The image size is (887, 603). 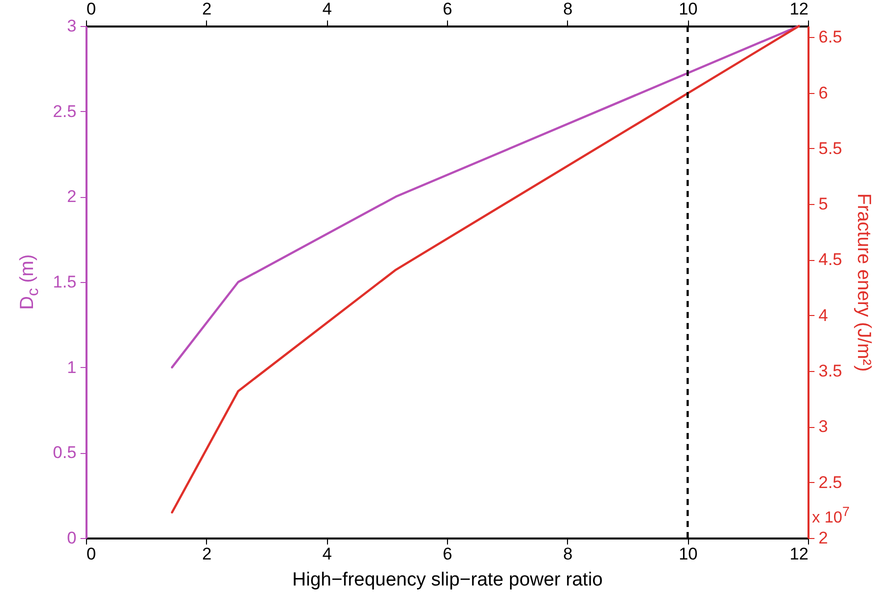 I want to click on x-tick-label: 2, so click(x=207, y=554).